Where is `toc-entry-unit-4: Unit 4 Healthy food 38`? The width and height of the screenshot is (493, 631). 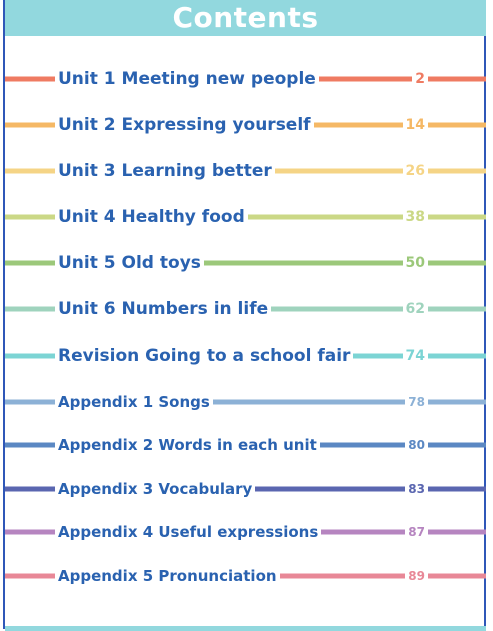
toc-entry-unit-4: Unit 4 Healthy food 38 is located at coordinates (246, 217).